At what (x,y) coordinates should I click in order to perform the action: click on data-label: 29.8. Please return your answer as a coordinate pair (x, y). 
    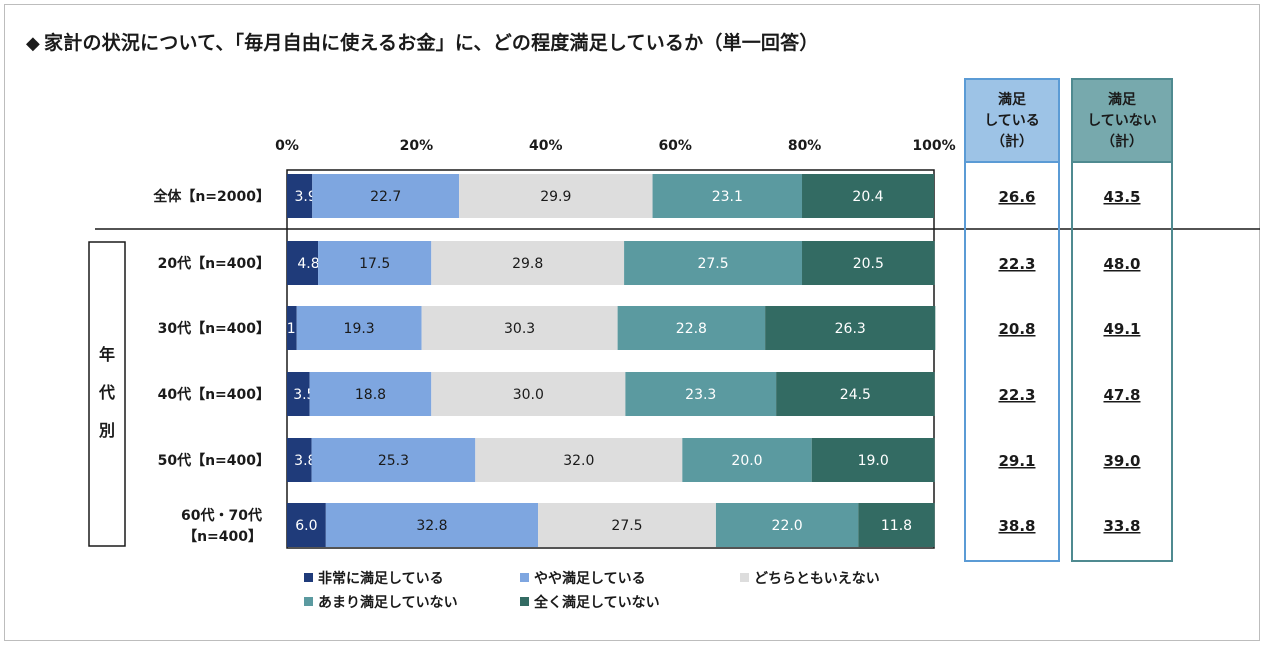
    Looking at the image, I should click on (527, 264).